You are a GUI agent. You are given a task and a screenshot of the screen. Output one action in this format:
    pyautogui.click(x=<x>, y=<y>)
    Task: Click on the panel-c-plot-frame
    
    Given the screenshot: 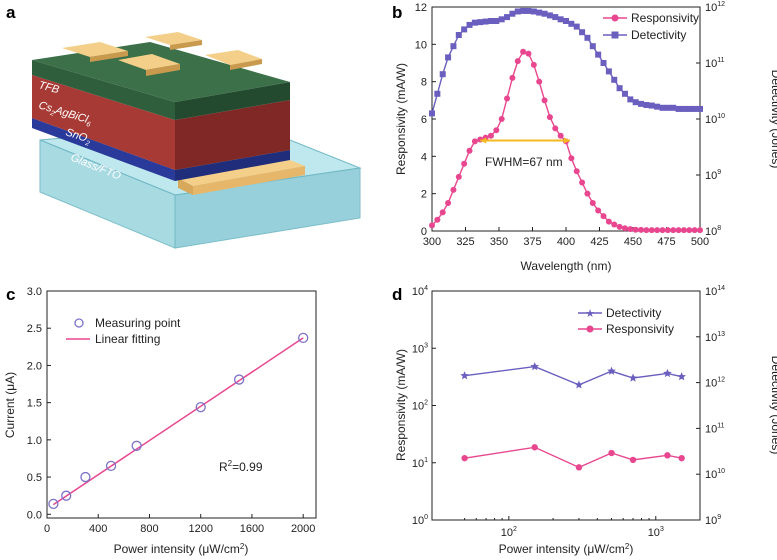 What is the action you would take?
    pyautogui.click(x=181, y=404)
    